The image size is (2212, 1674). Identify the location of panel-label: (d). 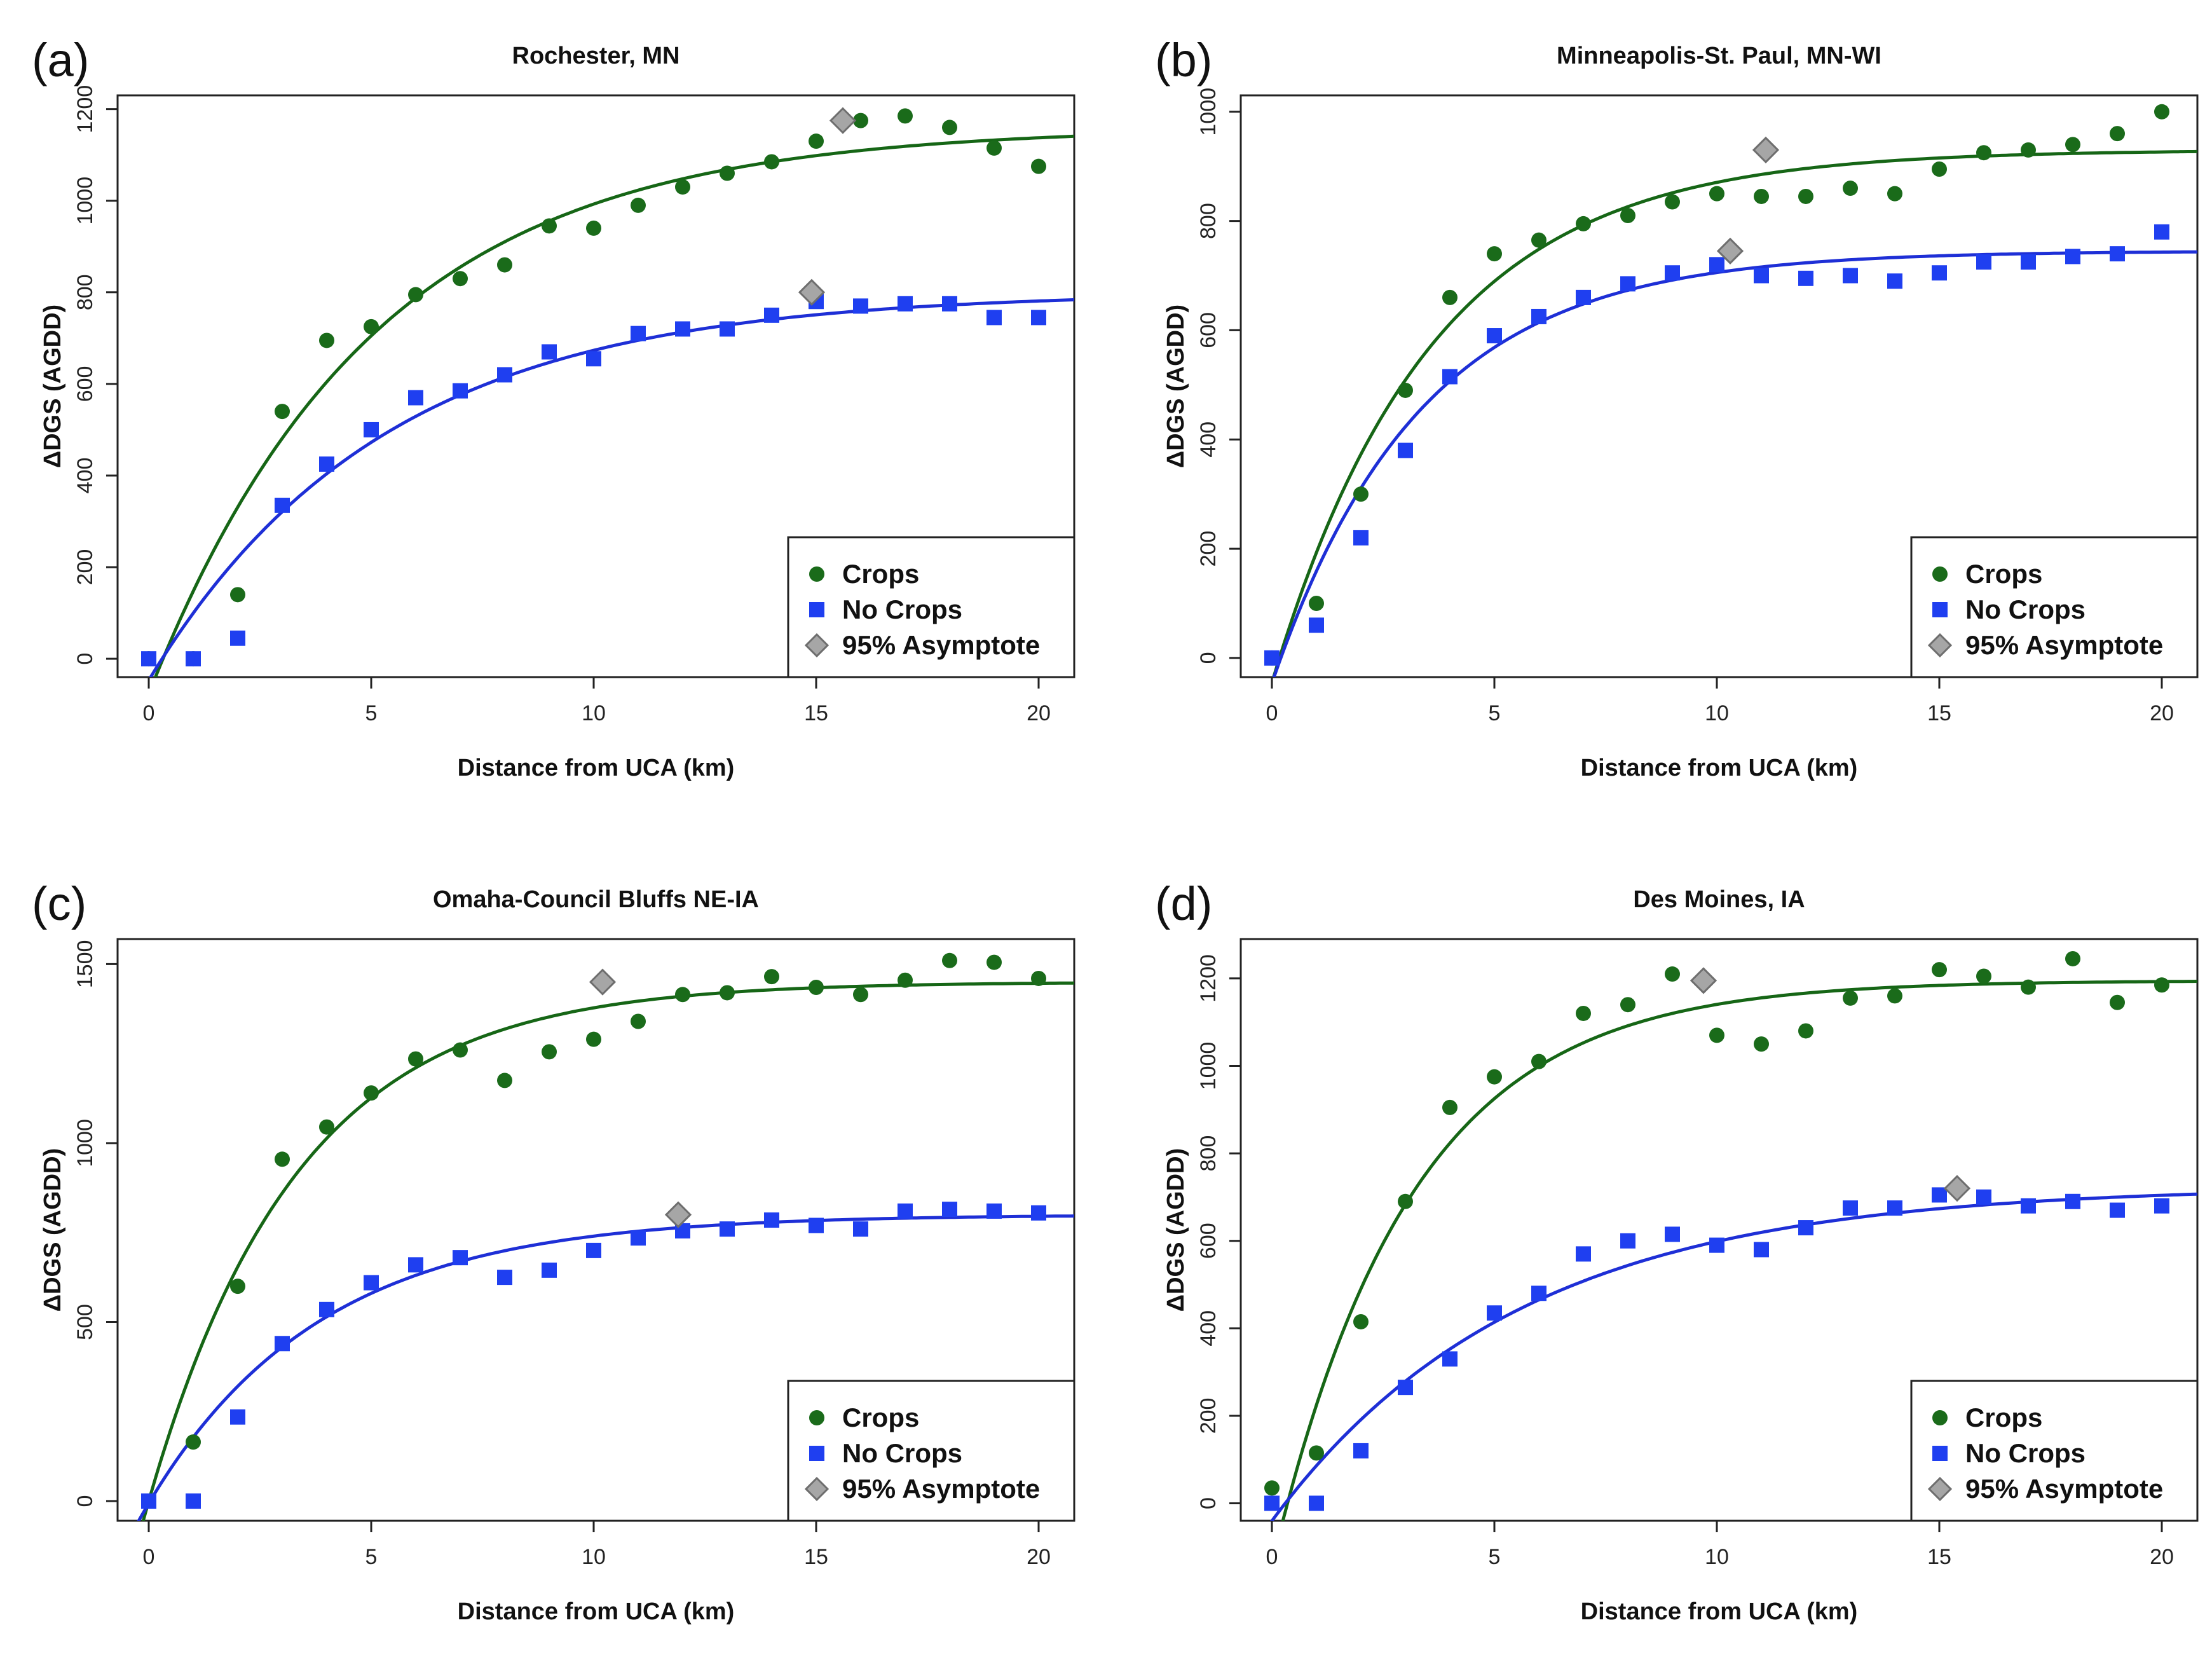
(1183, 903).